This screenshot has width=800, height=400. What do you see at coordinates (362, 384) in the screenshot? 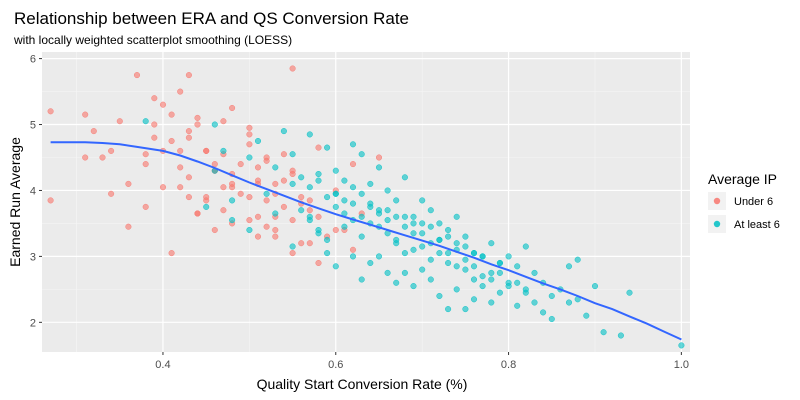
I see `x-axis-label: Quality Start Conversion Rate (%)` at bounding box center [362, 384].